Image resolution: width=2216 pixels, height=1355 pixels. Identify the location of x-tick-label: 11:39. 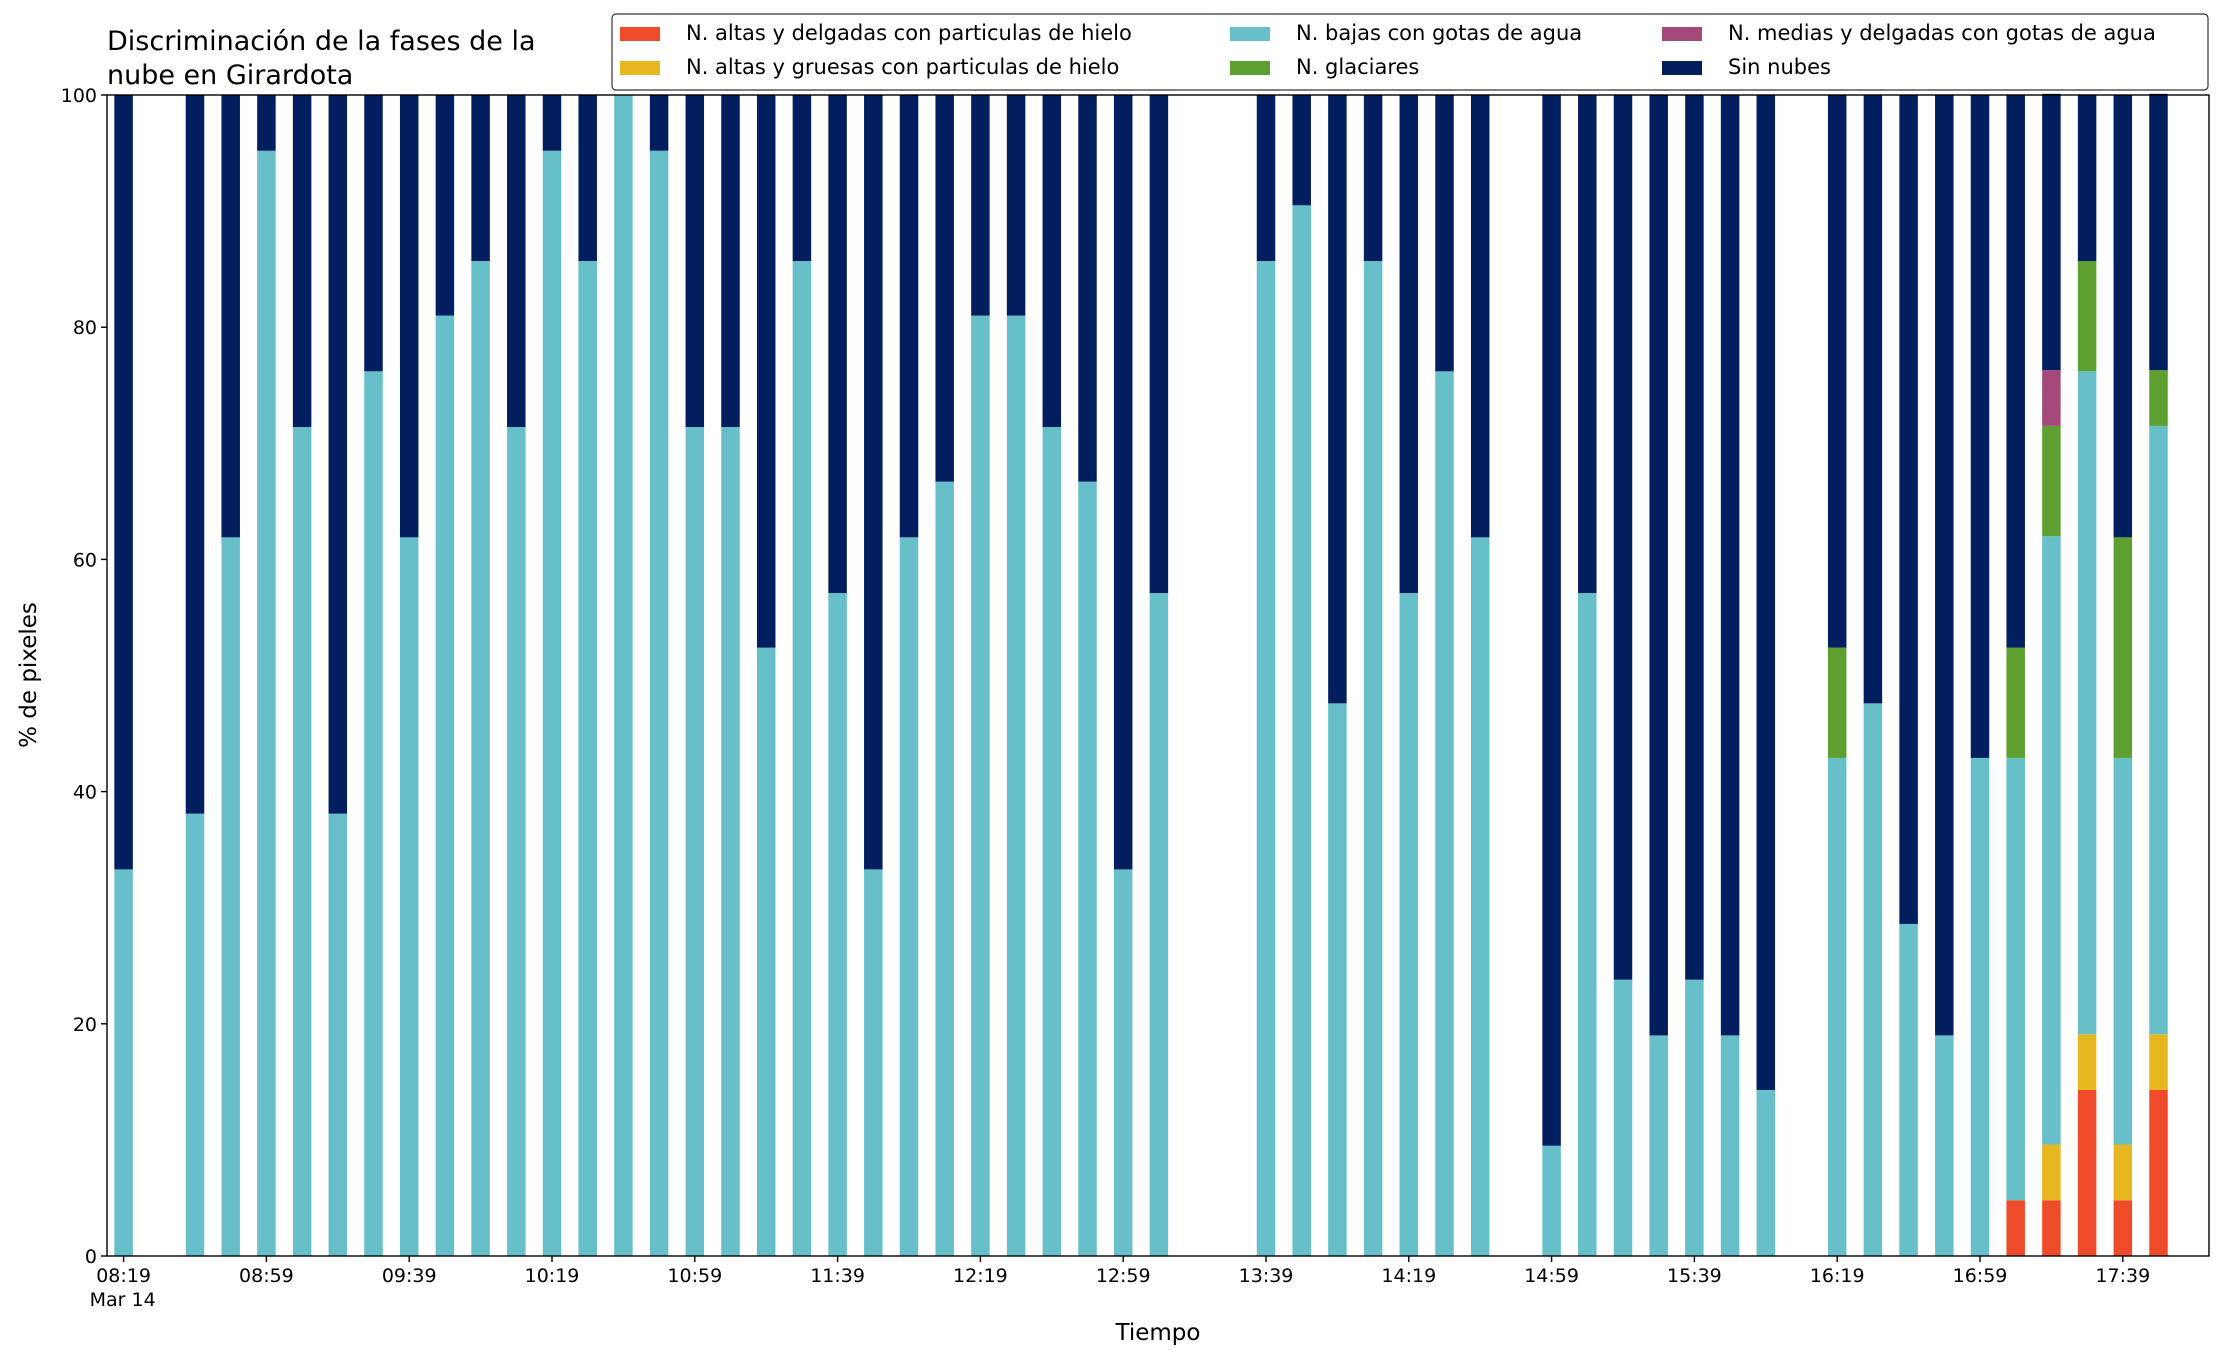
(837, 1276).